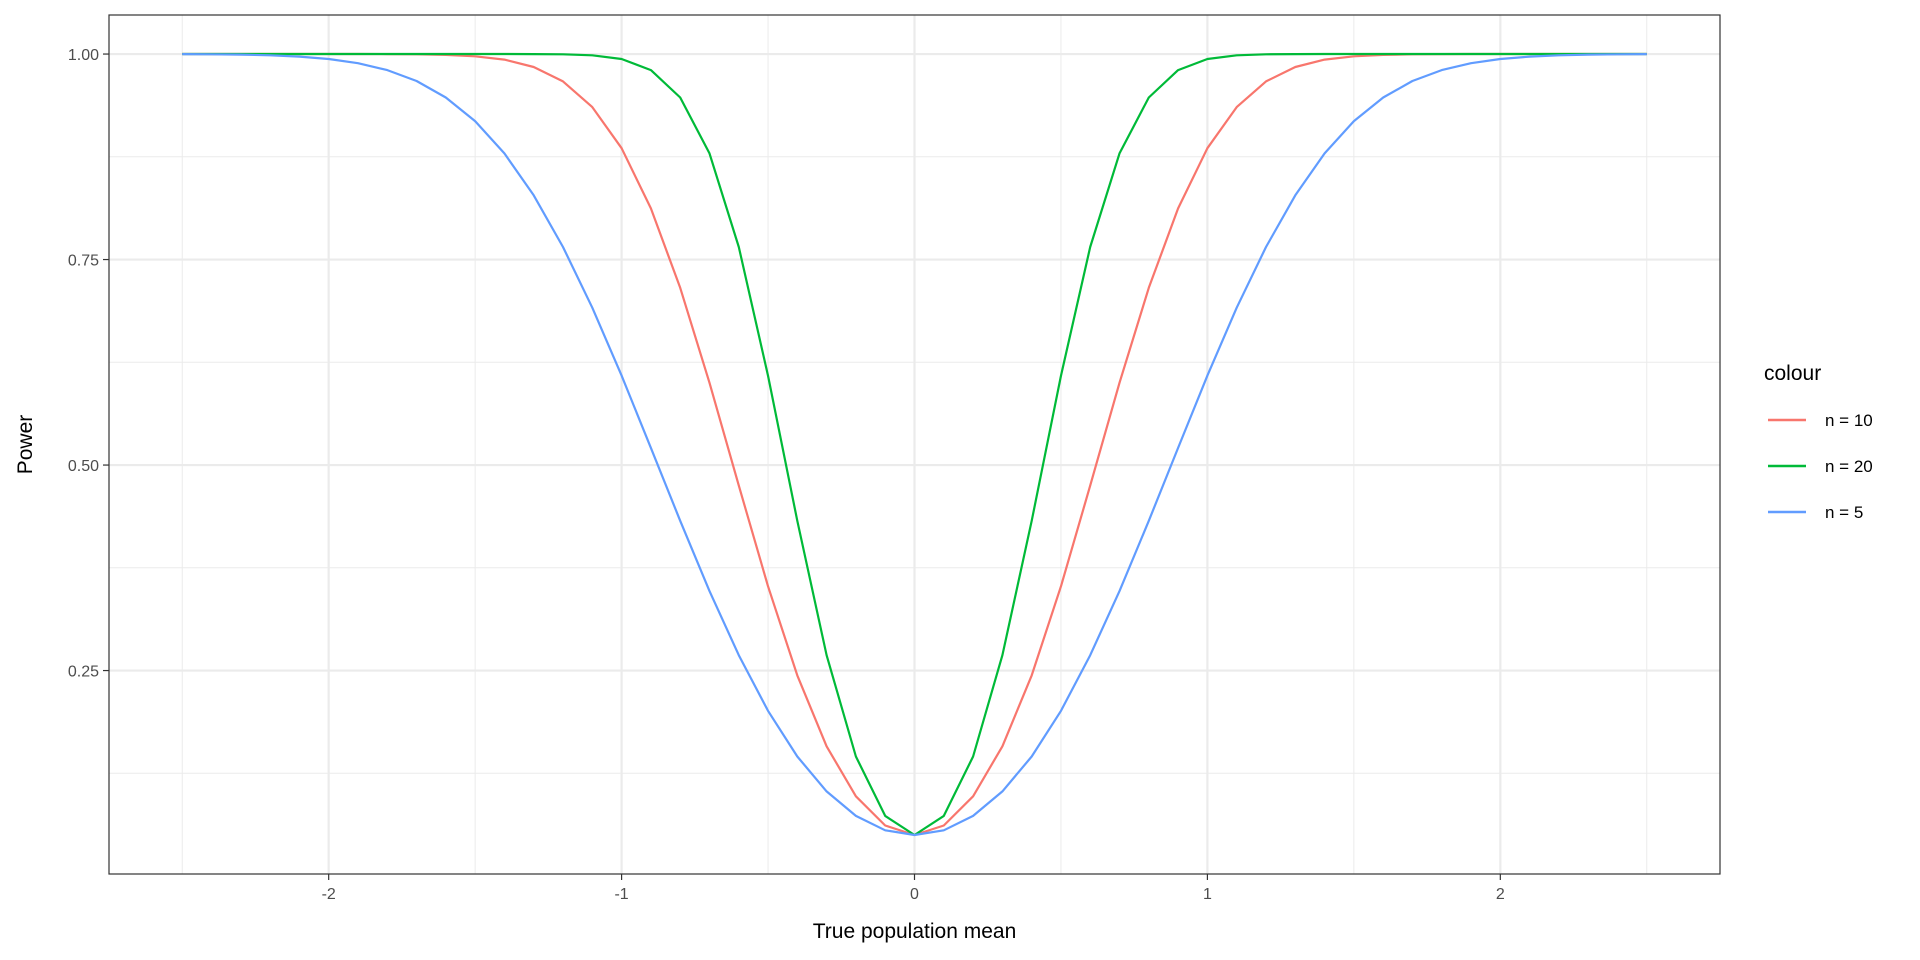  I want to click on y-axis-title: Power, so click(25, 445).